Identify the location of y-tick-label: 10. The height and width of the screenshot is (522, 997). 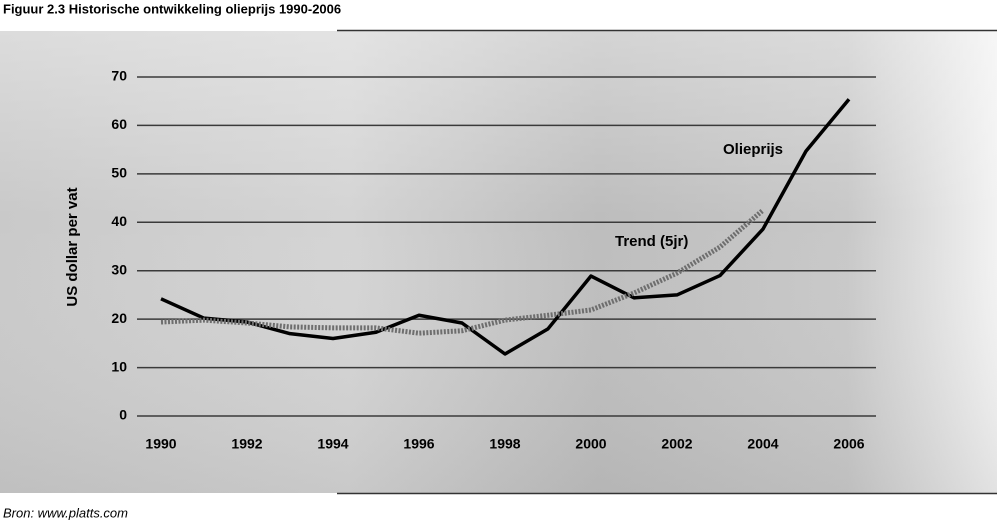
(119, 366).